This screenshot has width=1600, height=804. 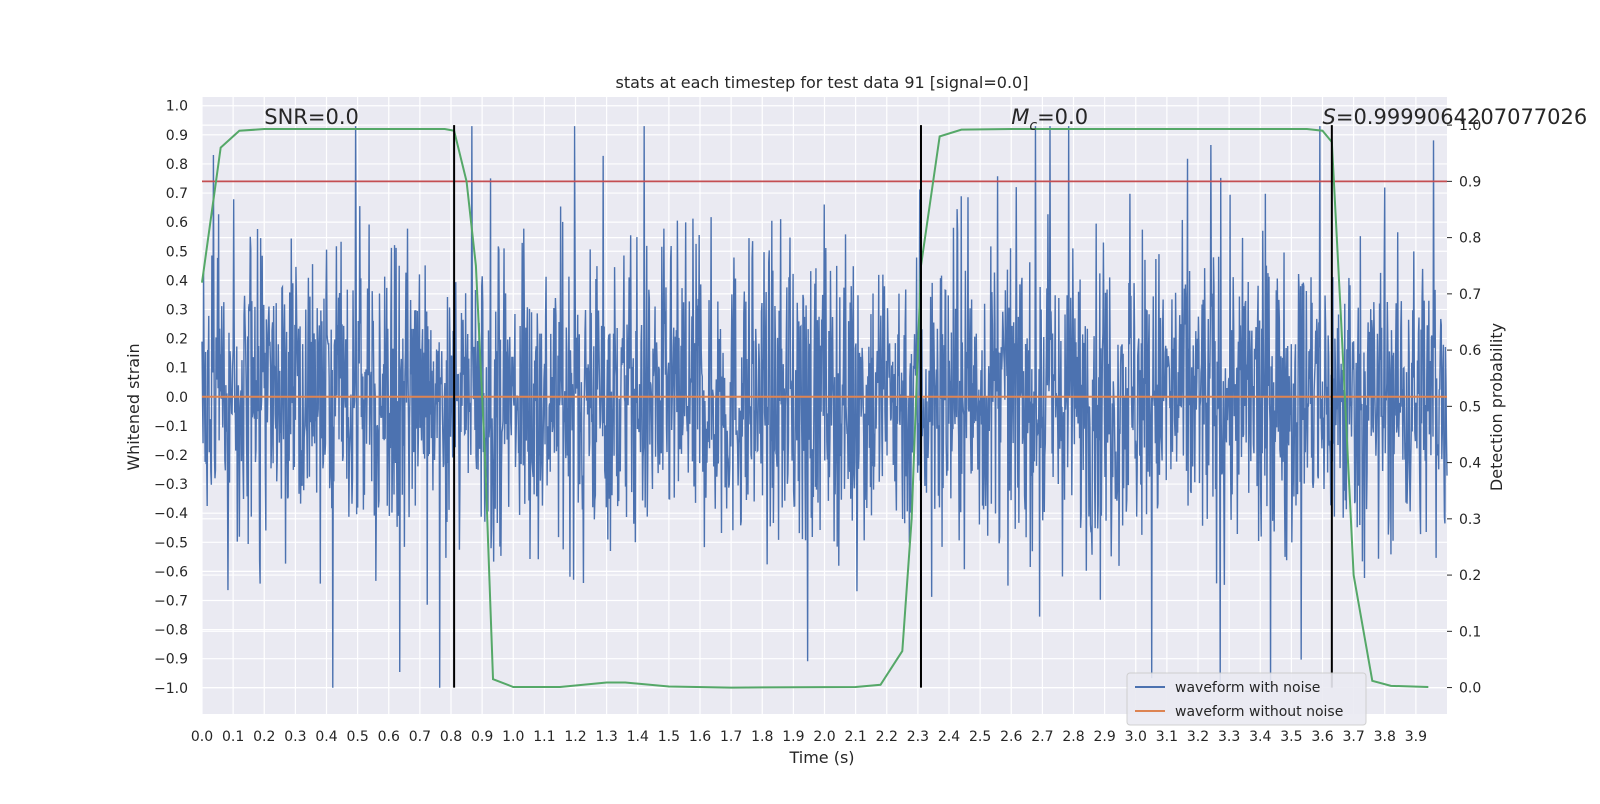 What do you see at coordinates (1167, 737) in the screenshot?
I see `x-tick-label: 3.1` at bounding box center [1167, 737].